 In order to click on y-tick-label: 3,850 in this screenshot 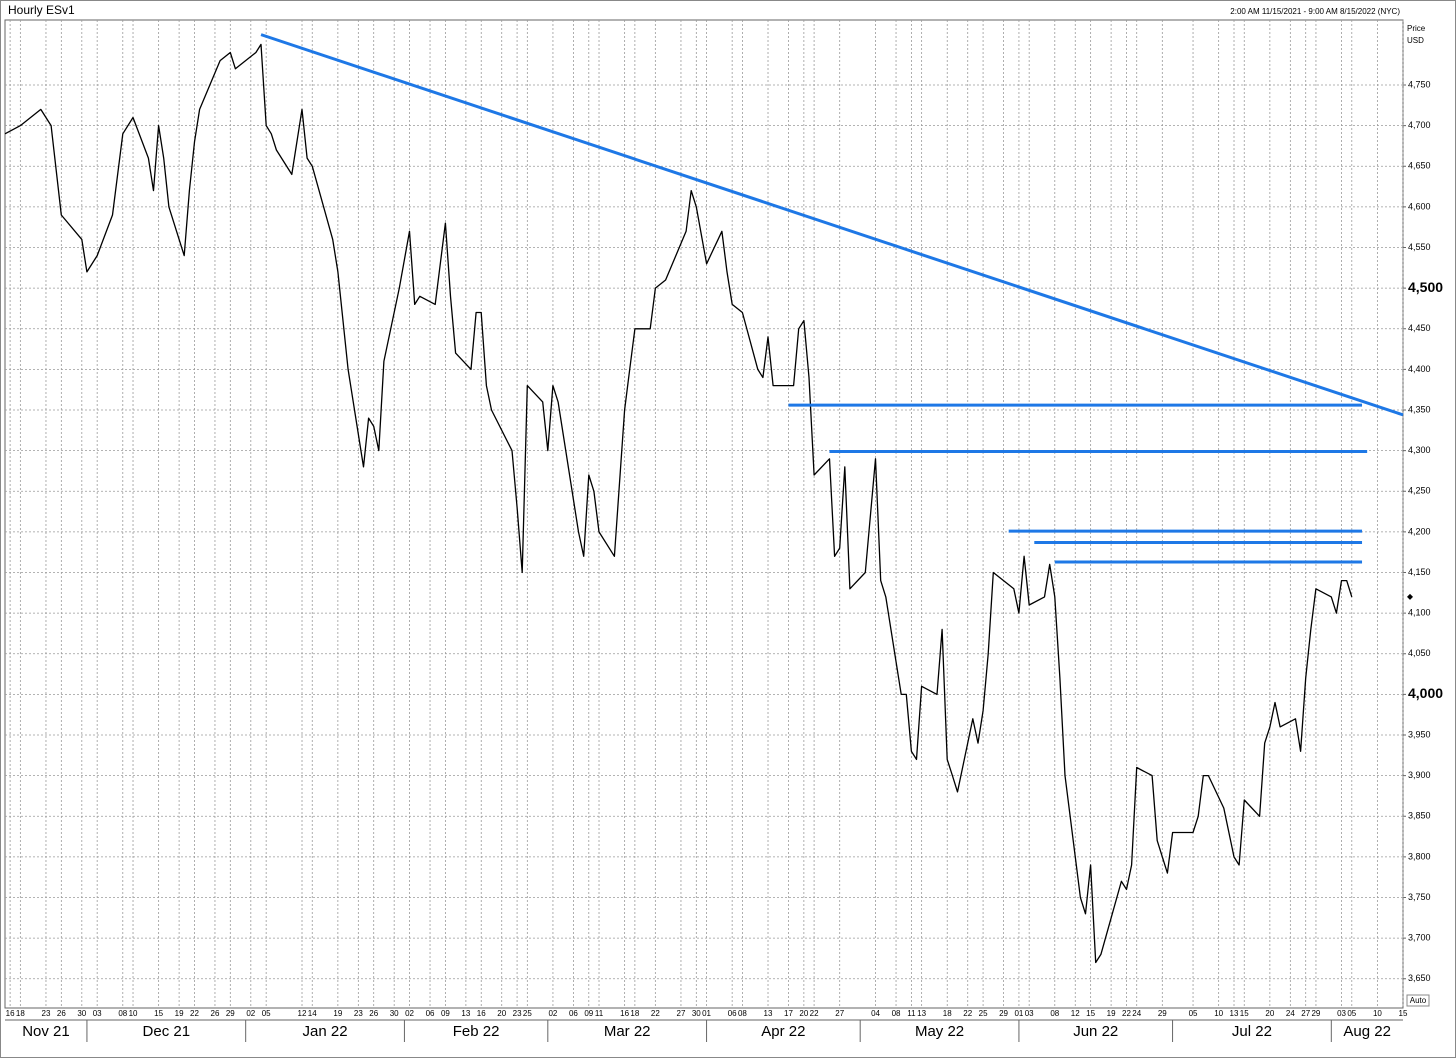, I will do `click(1419, 816)`.